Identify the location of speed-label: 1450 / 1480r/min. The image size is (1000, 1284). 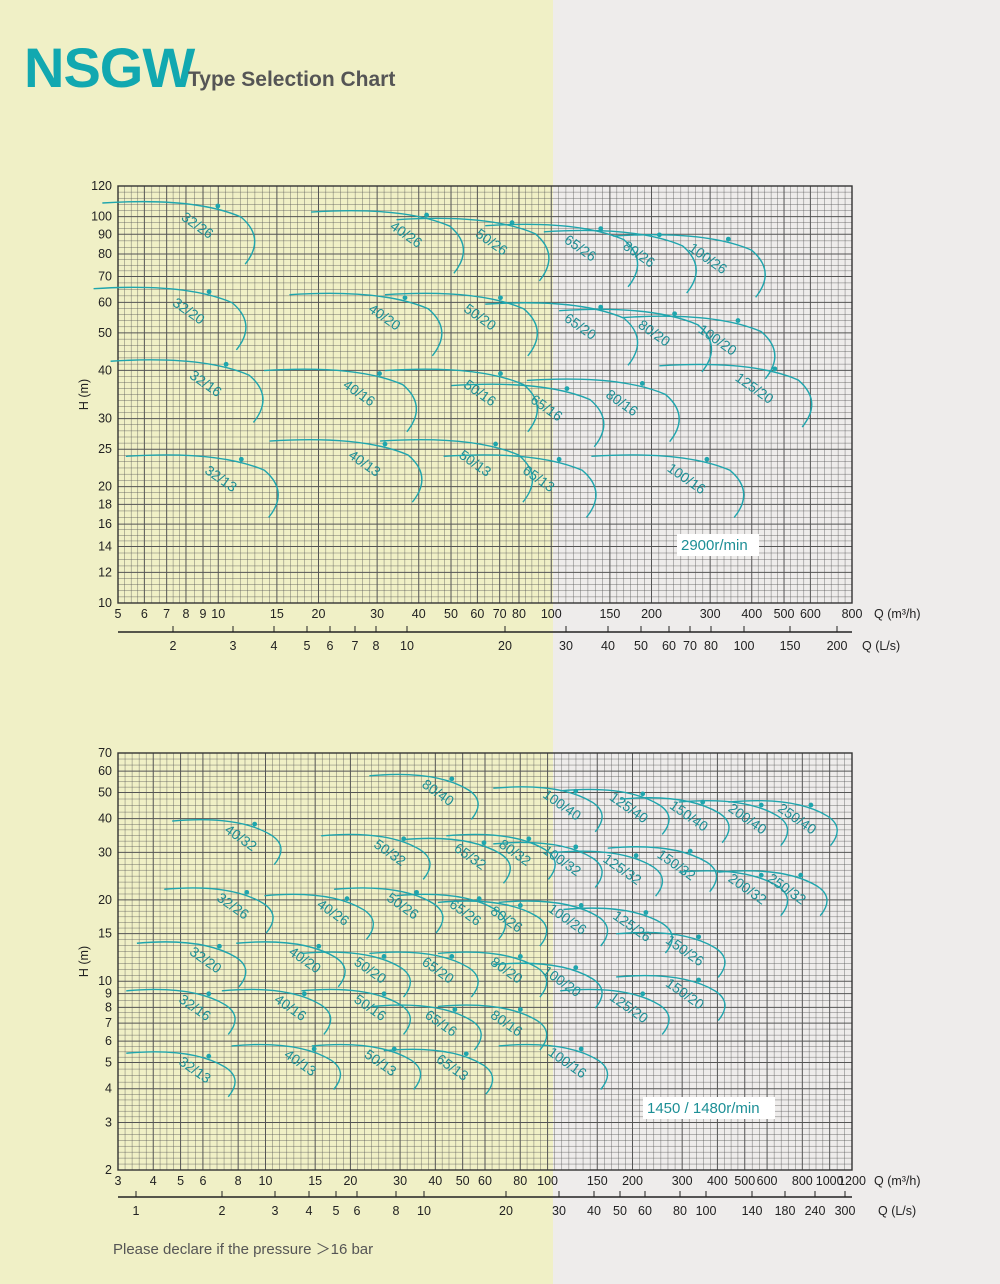
(709, 1108).